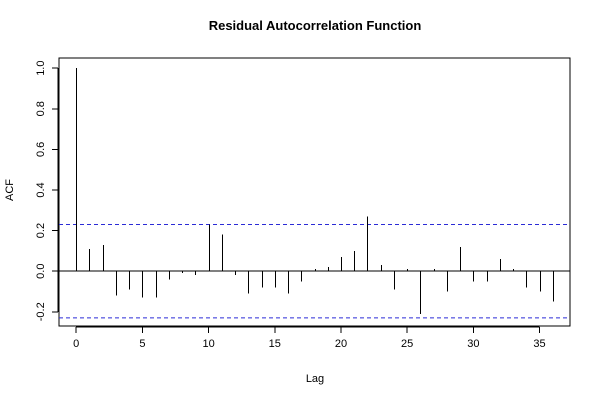 The width and height of the screenshot is (600, 400). I want to click on x-tick-label-0: 0, so click(76, 344).